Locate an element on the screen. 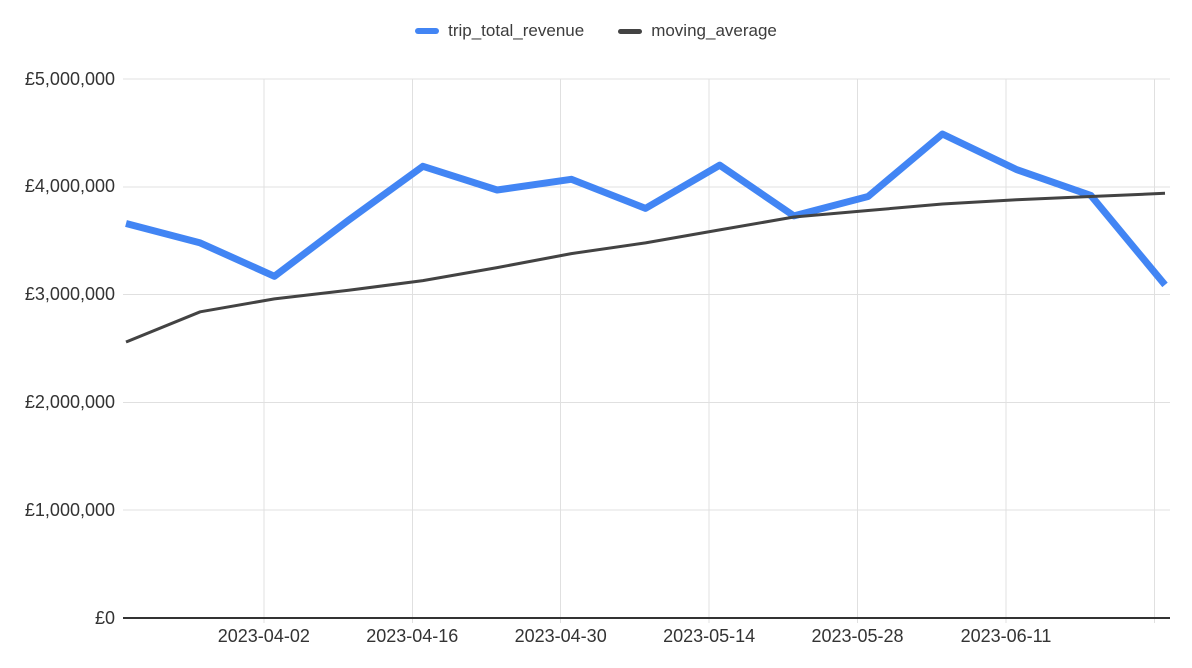 The image size is (1192, 668). moving-average-legend-label: moving_average is located at coordinates (714, 30).